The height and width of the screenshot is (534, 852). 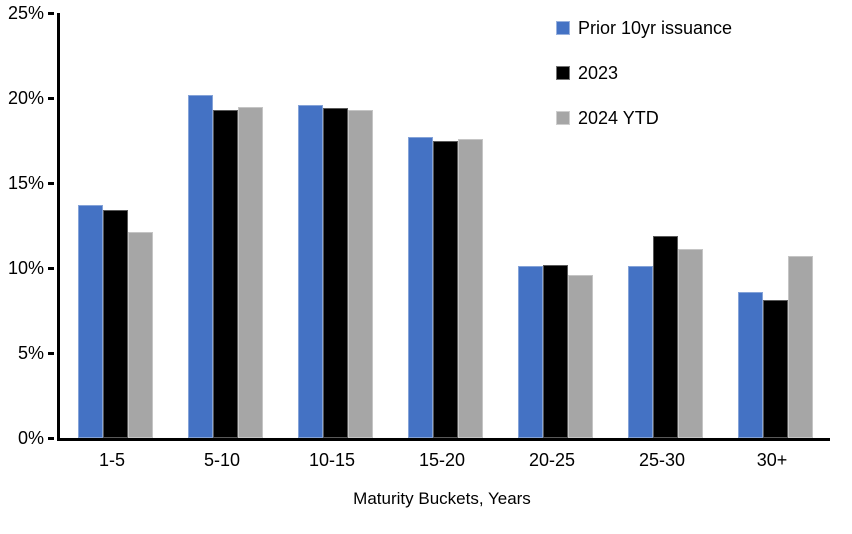 What do you see at coordinates (30, 353) in the screenshot?
I see `y-tick-label: 5%` at bounding box center [30, 353].